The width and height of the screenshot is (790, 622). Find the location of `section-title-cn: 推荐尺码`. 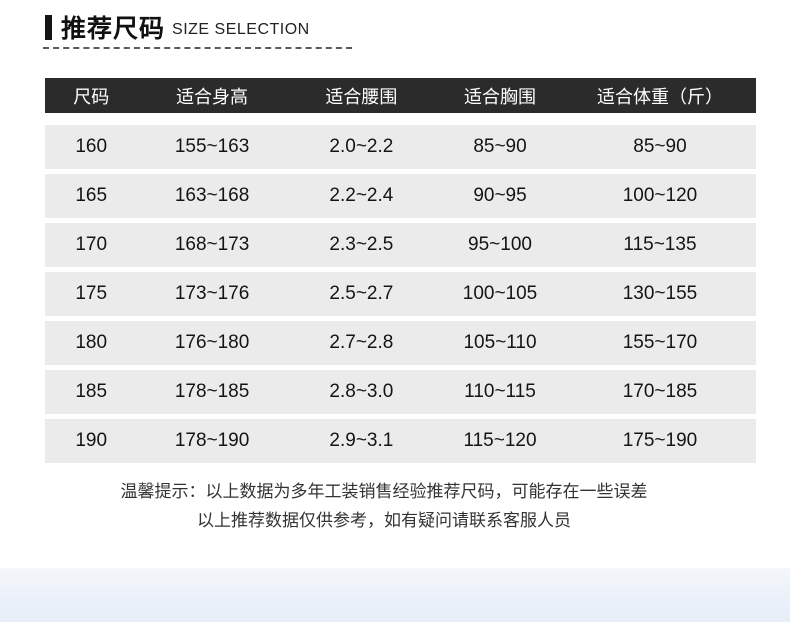

section-title-cn: 推荐尺码 is located at coordinates (113, 29).